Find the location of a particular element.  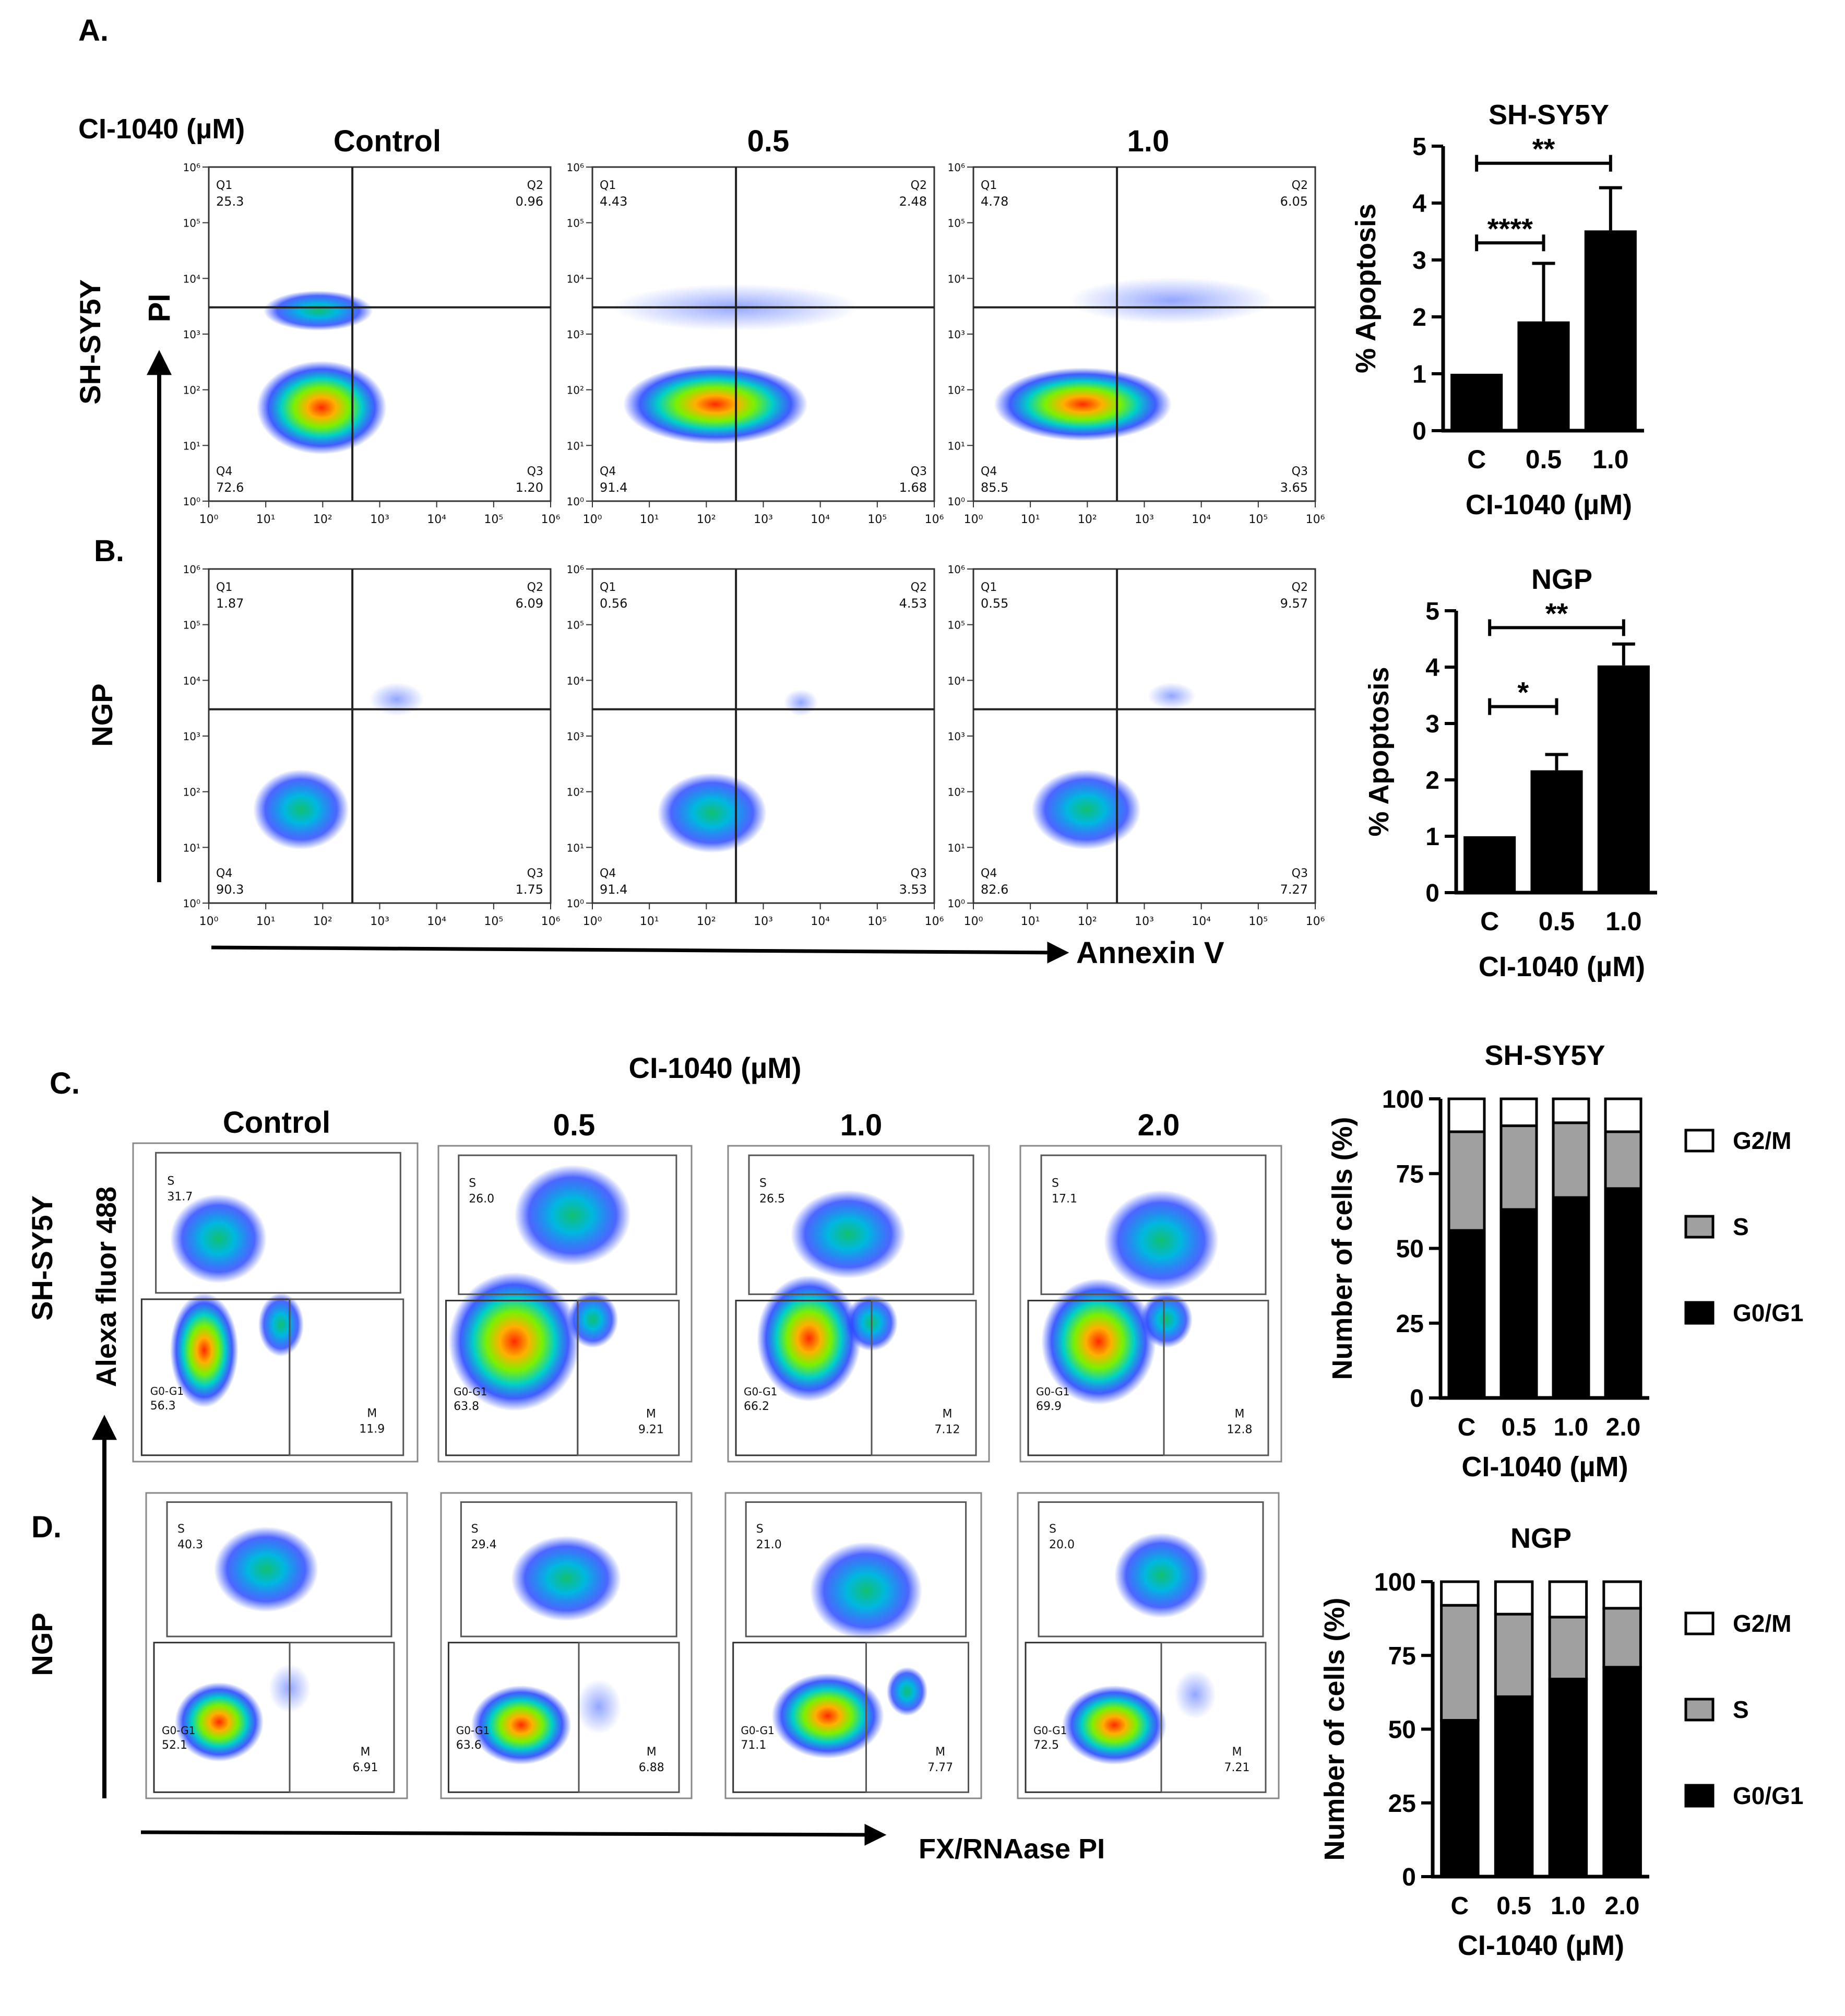

y-tick-label: 5 is located at coordinates (1432, 611).